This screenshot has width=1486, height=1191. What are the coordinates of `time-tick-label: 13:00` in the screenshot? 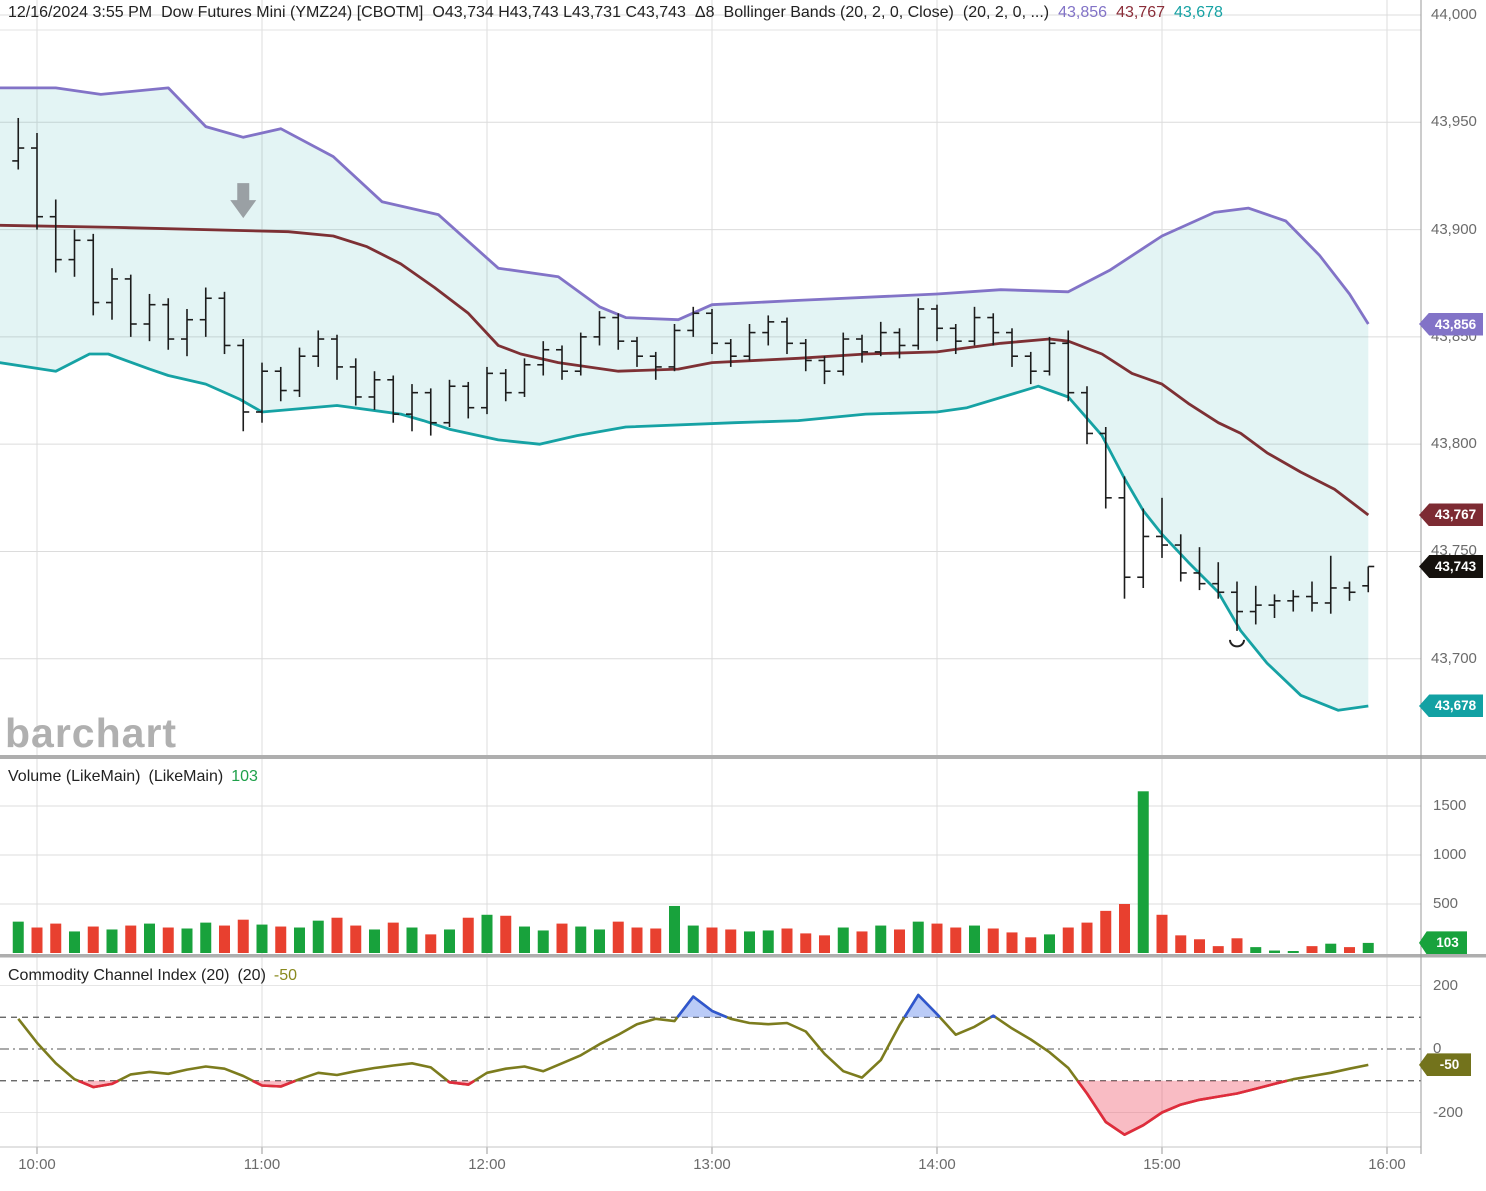 It's located at (712, 1164).